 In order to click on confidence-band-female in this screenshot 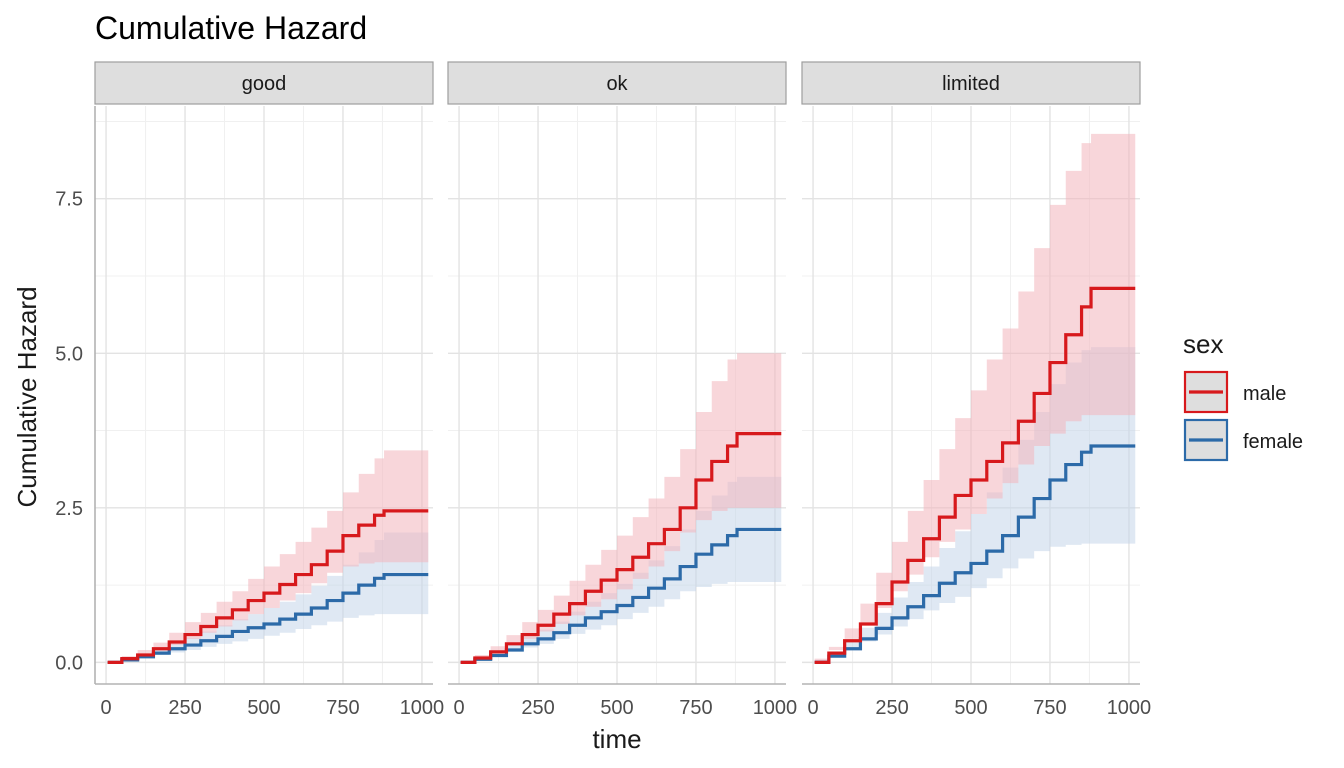, I will do `click(621, 569)`.